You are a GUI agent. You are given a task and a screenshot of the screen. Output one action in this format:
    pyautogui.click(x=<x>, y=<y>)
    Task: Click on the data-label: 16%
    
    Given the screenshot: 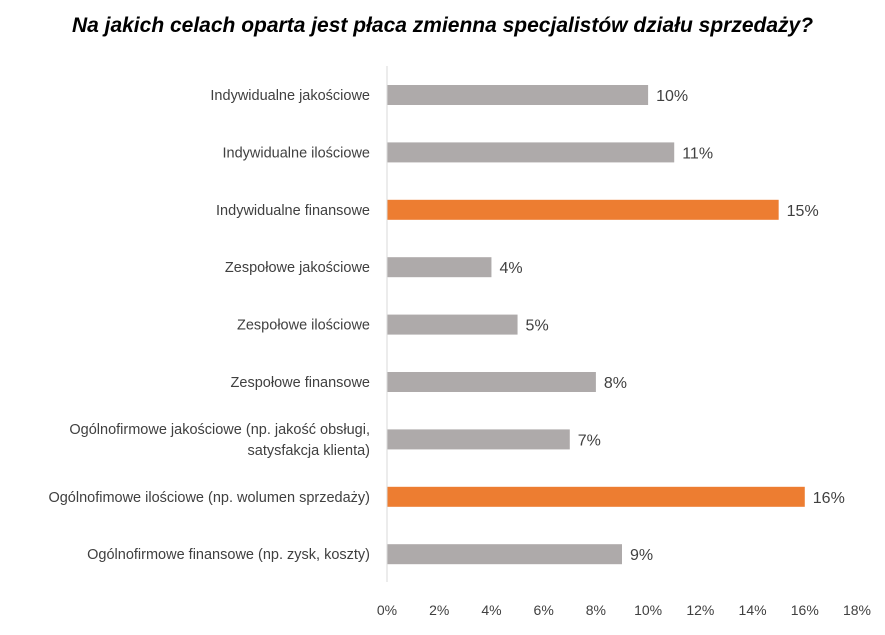 What is the action you would take?
    pyautogui.click(x=829, y=498)
    